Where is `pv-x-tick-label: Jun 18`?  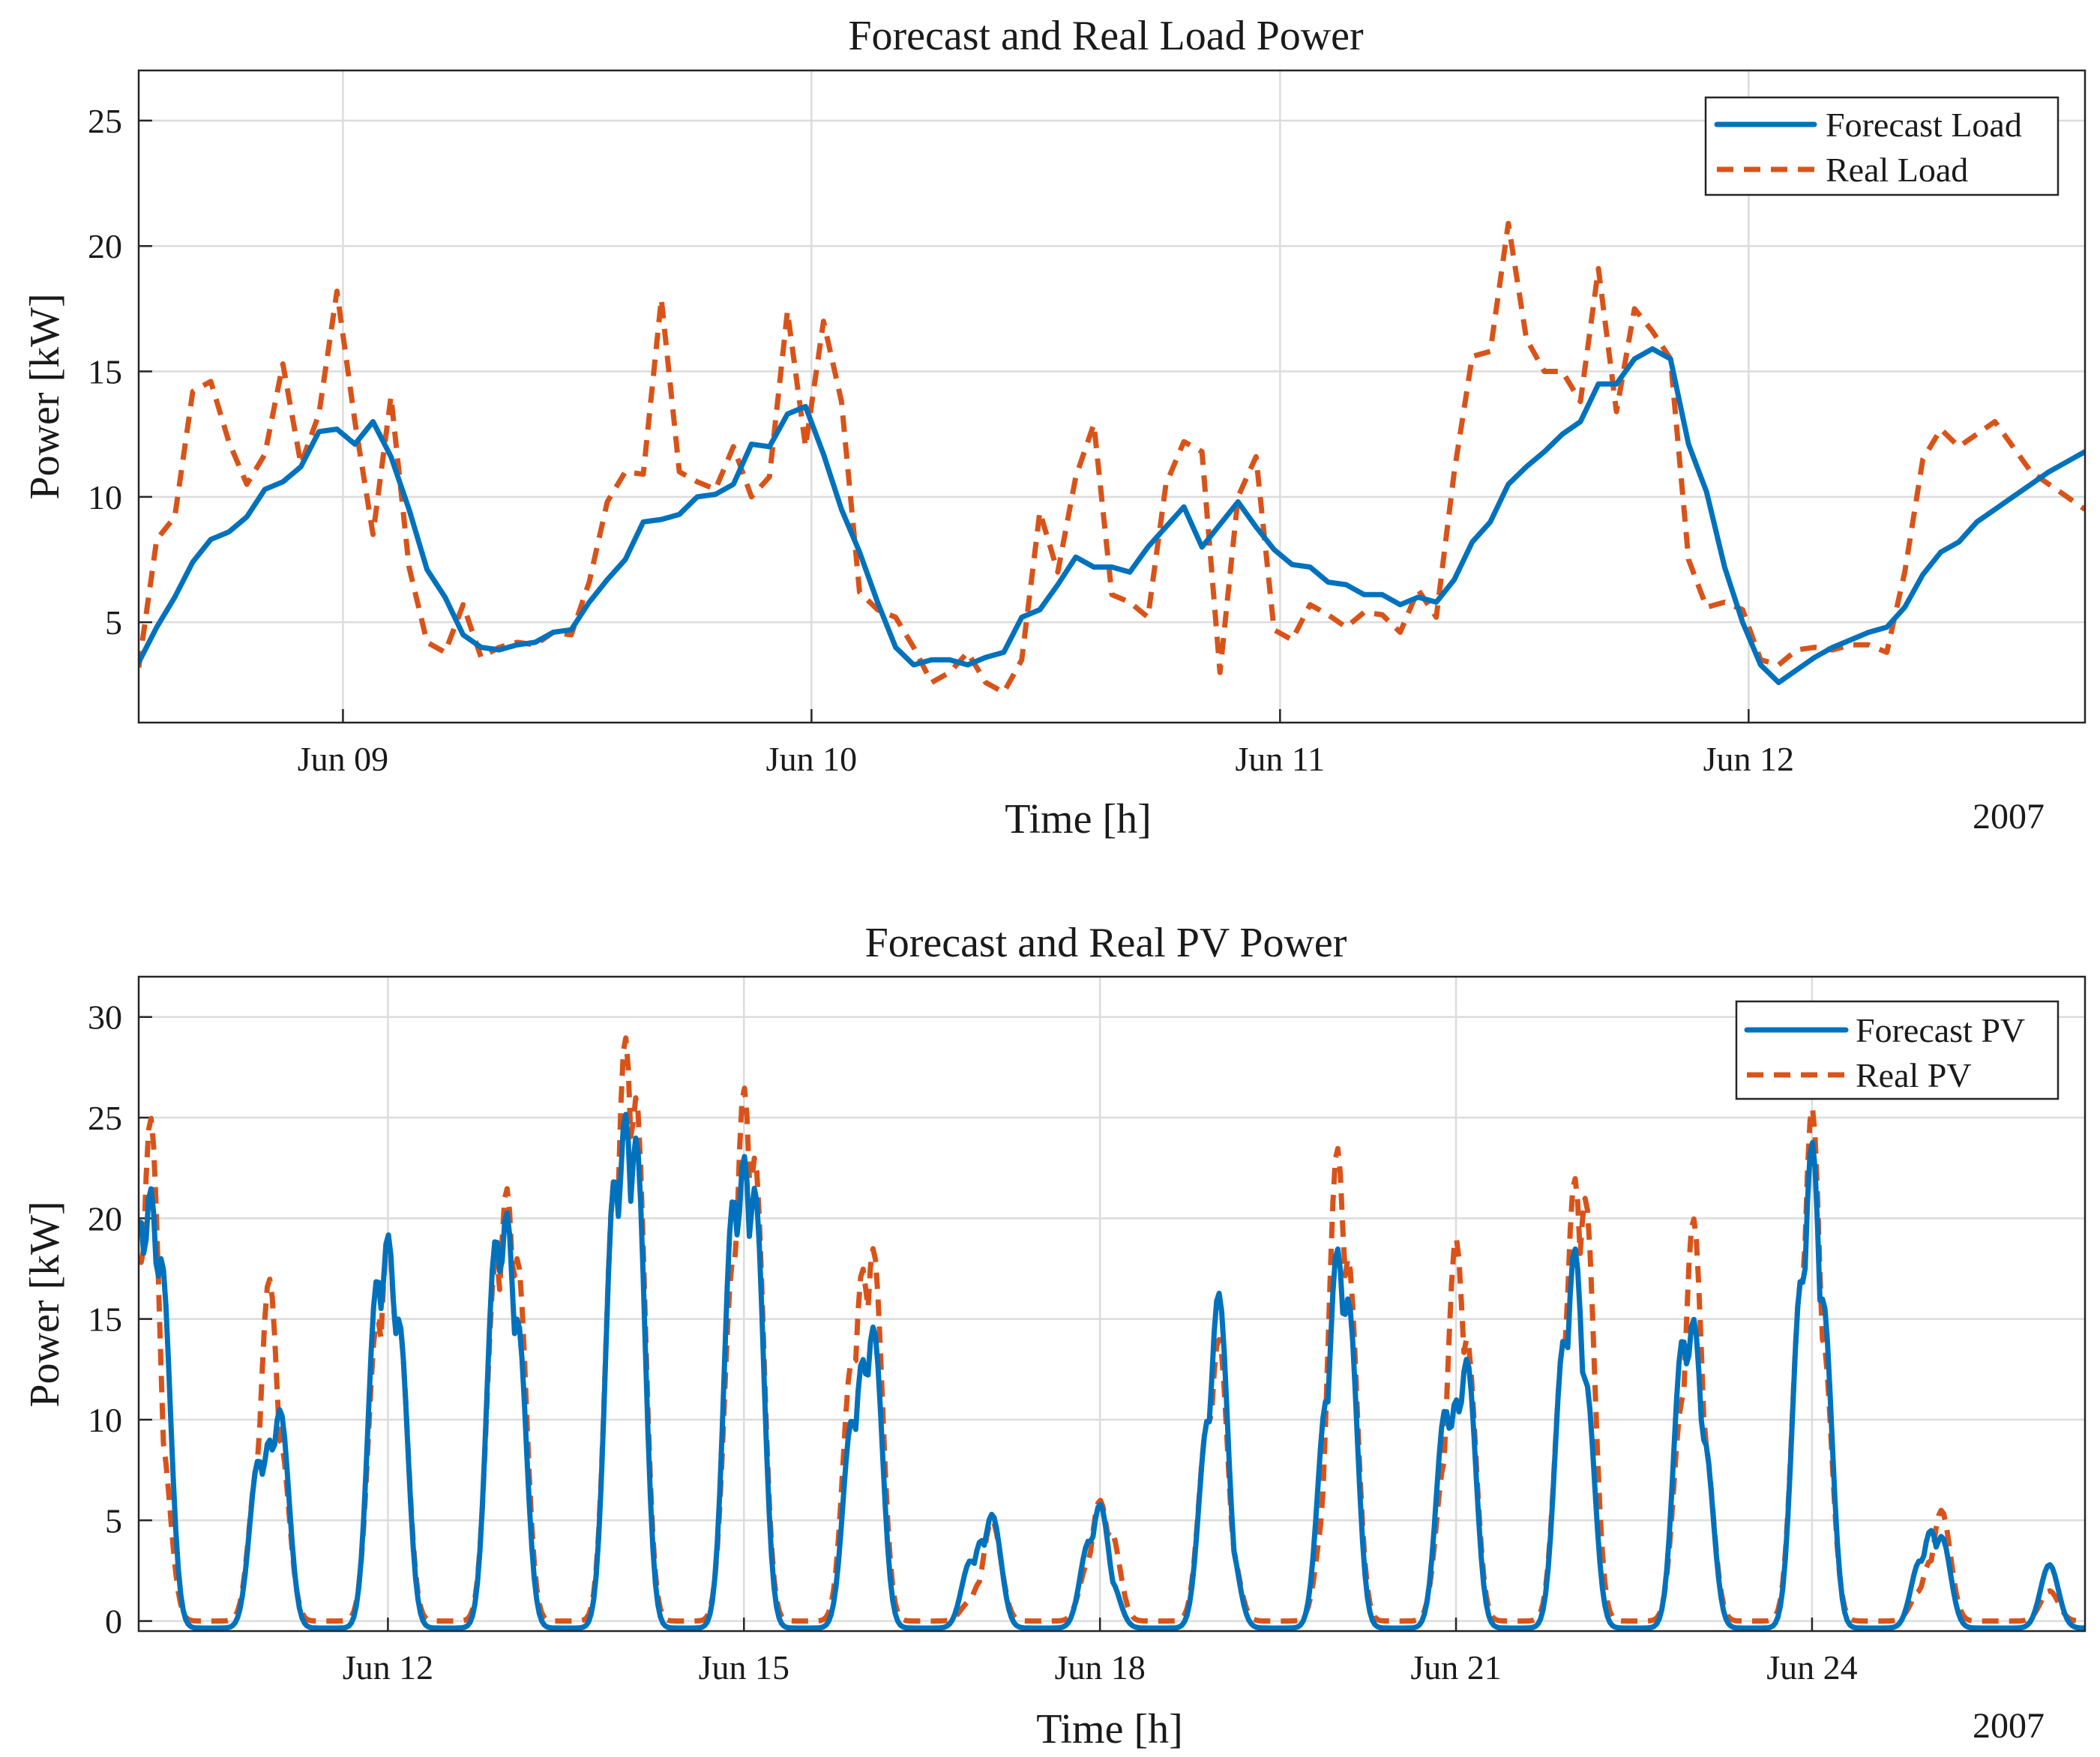 pv-x-tick-label: Jun 18 is located at coordinates (1099, 1667).